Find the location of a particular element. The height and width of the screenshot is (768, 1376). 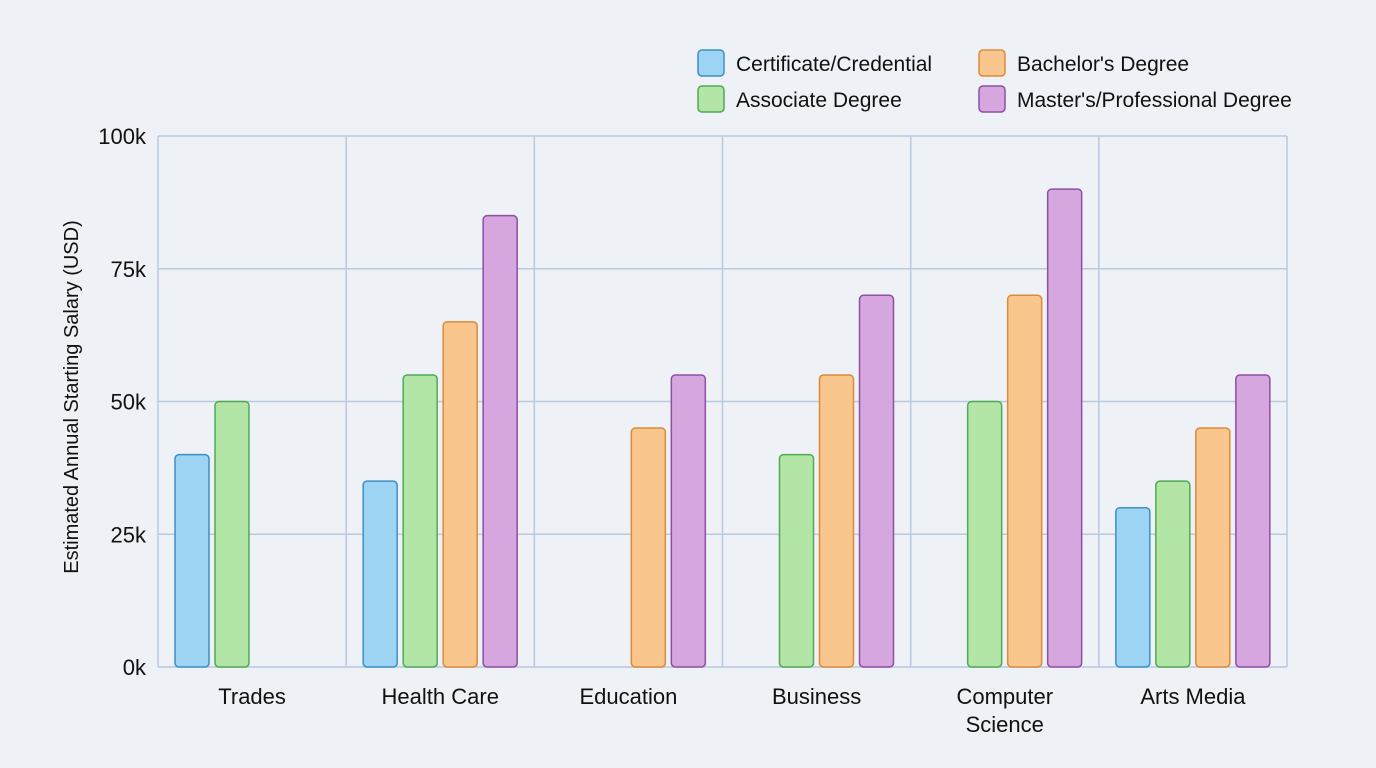

y-axis-label: Estimated Annual Starting Salary (USD) is located at coordinates (72, 397).